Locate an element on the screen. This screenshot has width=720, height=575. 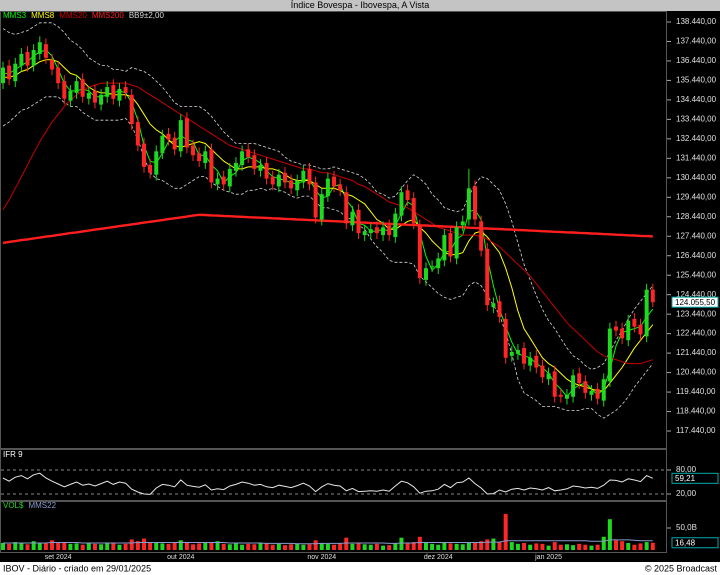
last-value-label: 124.055,50 is located at coordinates (695, 302).